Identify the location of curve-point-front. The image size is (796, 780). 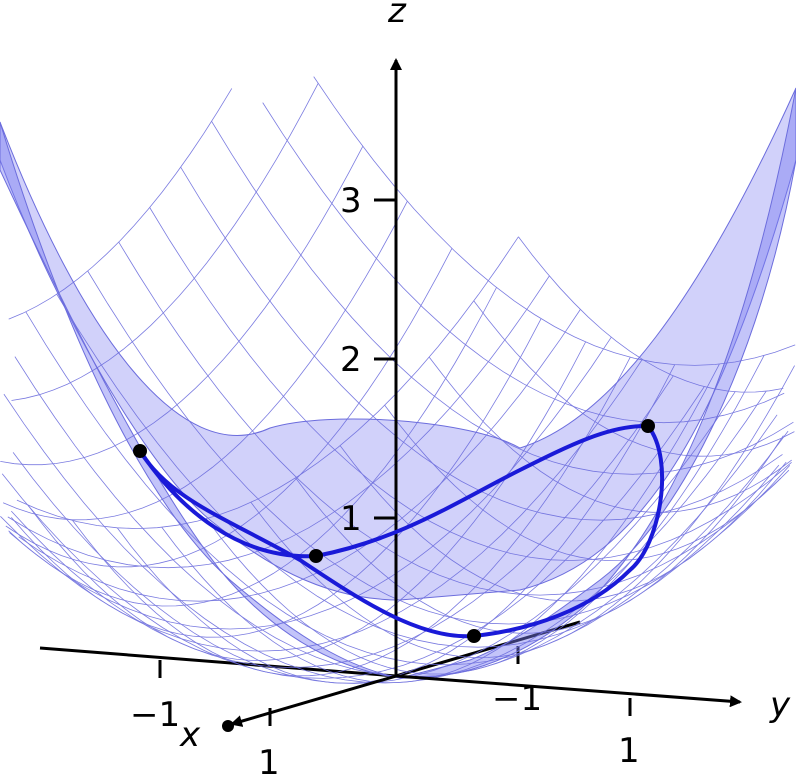
(474, 636).